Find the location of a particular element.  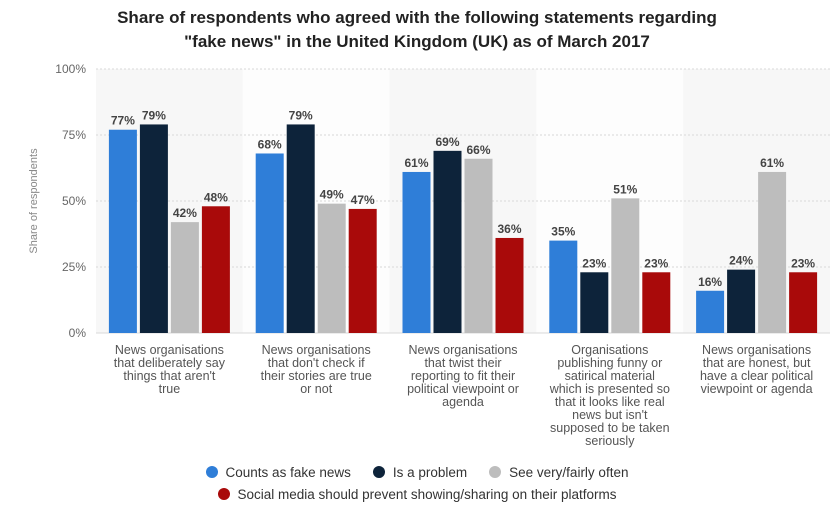

x-category-label-line: satirical material is located at coordinates (610, 376).